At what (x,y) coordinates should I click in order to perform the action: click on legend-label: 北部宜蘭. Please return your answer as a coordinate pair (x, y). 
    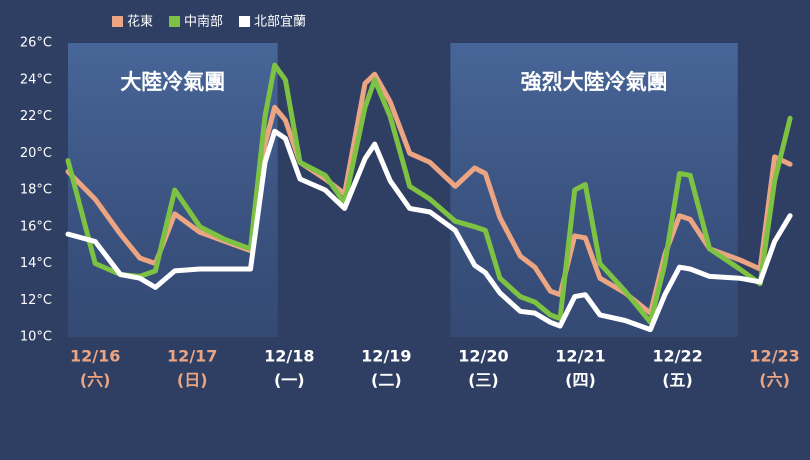
    Looking at the image, I should click on (280, 22).